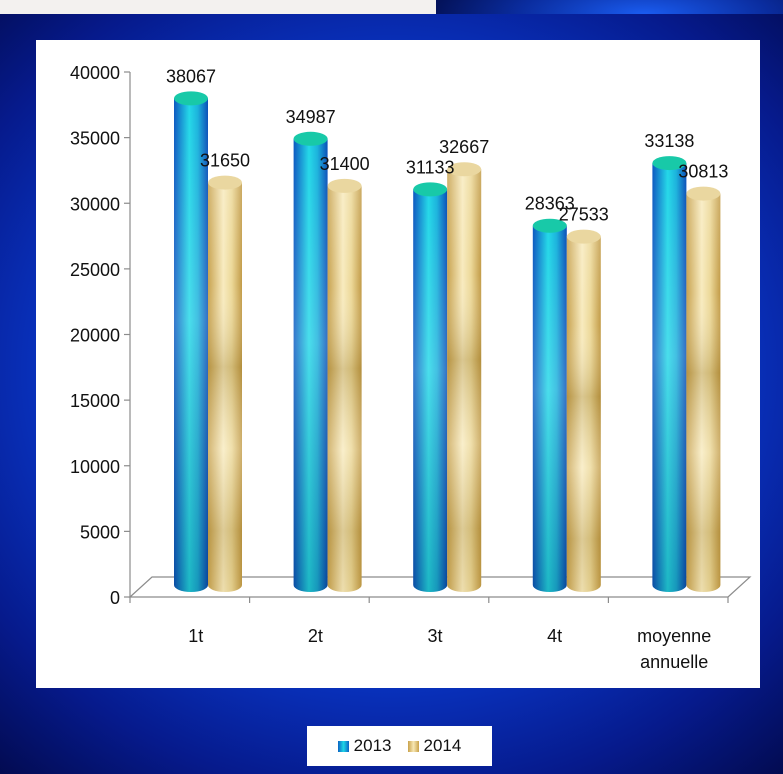 The height and width of the screenshot is (774, 783). I want to click on y-tick-label: 15000, so click(95, 401).